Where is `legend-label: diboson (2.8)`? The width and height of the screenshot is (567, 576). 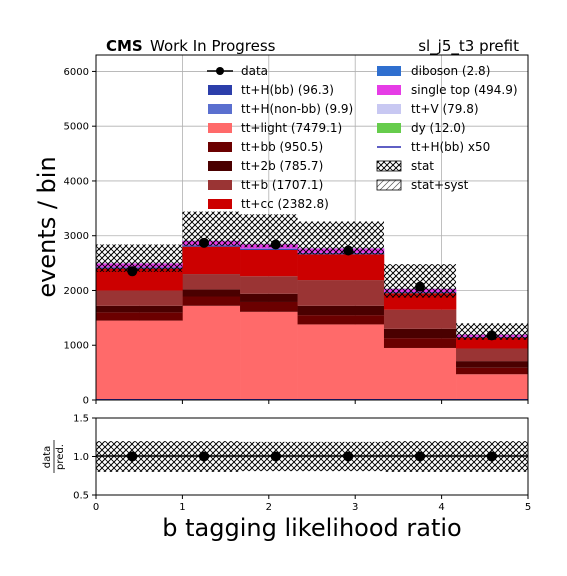 legend-label: diboson (2.8) is located at coordinates (450, 71).